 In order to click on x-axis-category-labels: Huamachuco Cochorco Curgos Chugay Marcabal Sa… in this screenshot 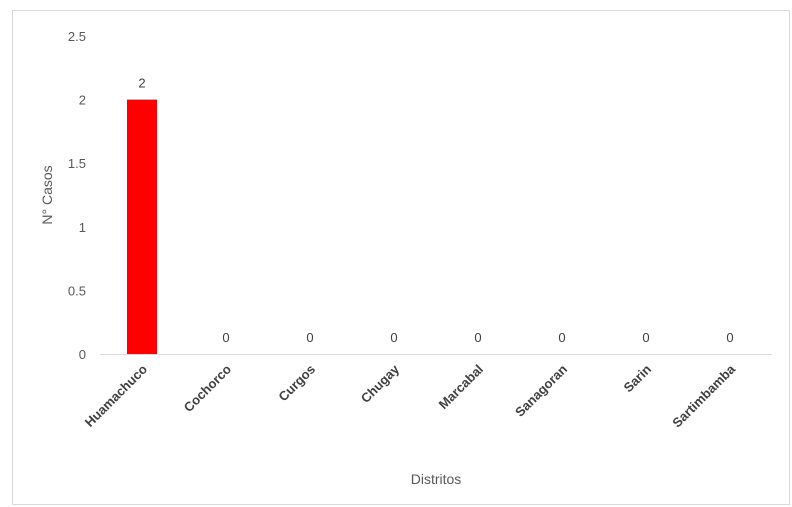, I will do `click(410, 395)`.